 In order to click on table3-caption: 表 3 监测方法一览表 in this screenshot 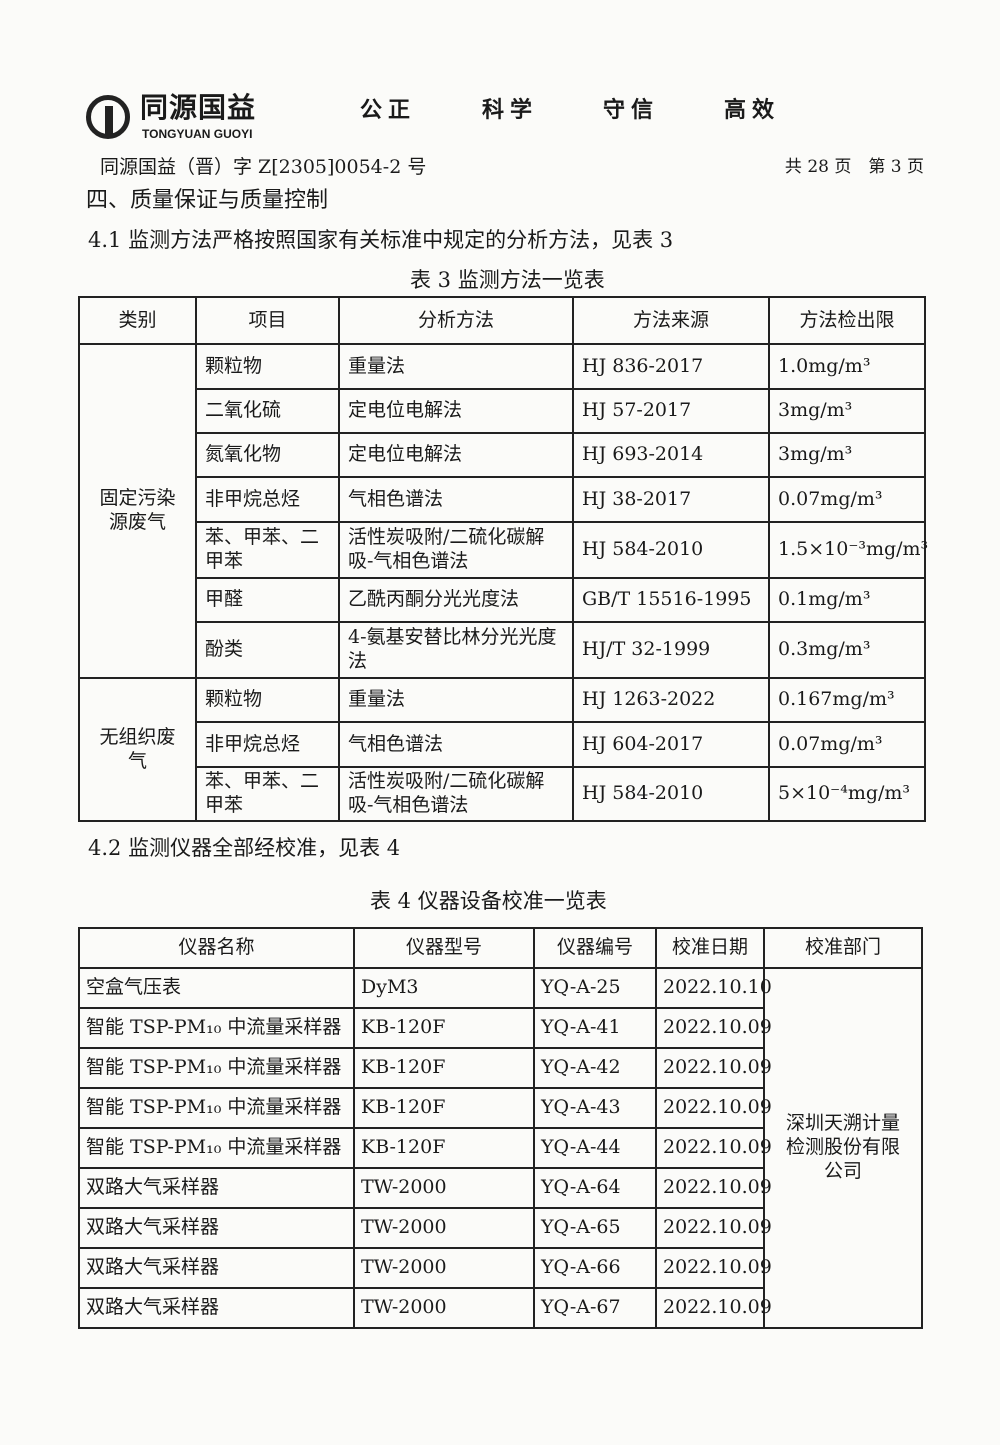, I will do `click(507, 280)`.